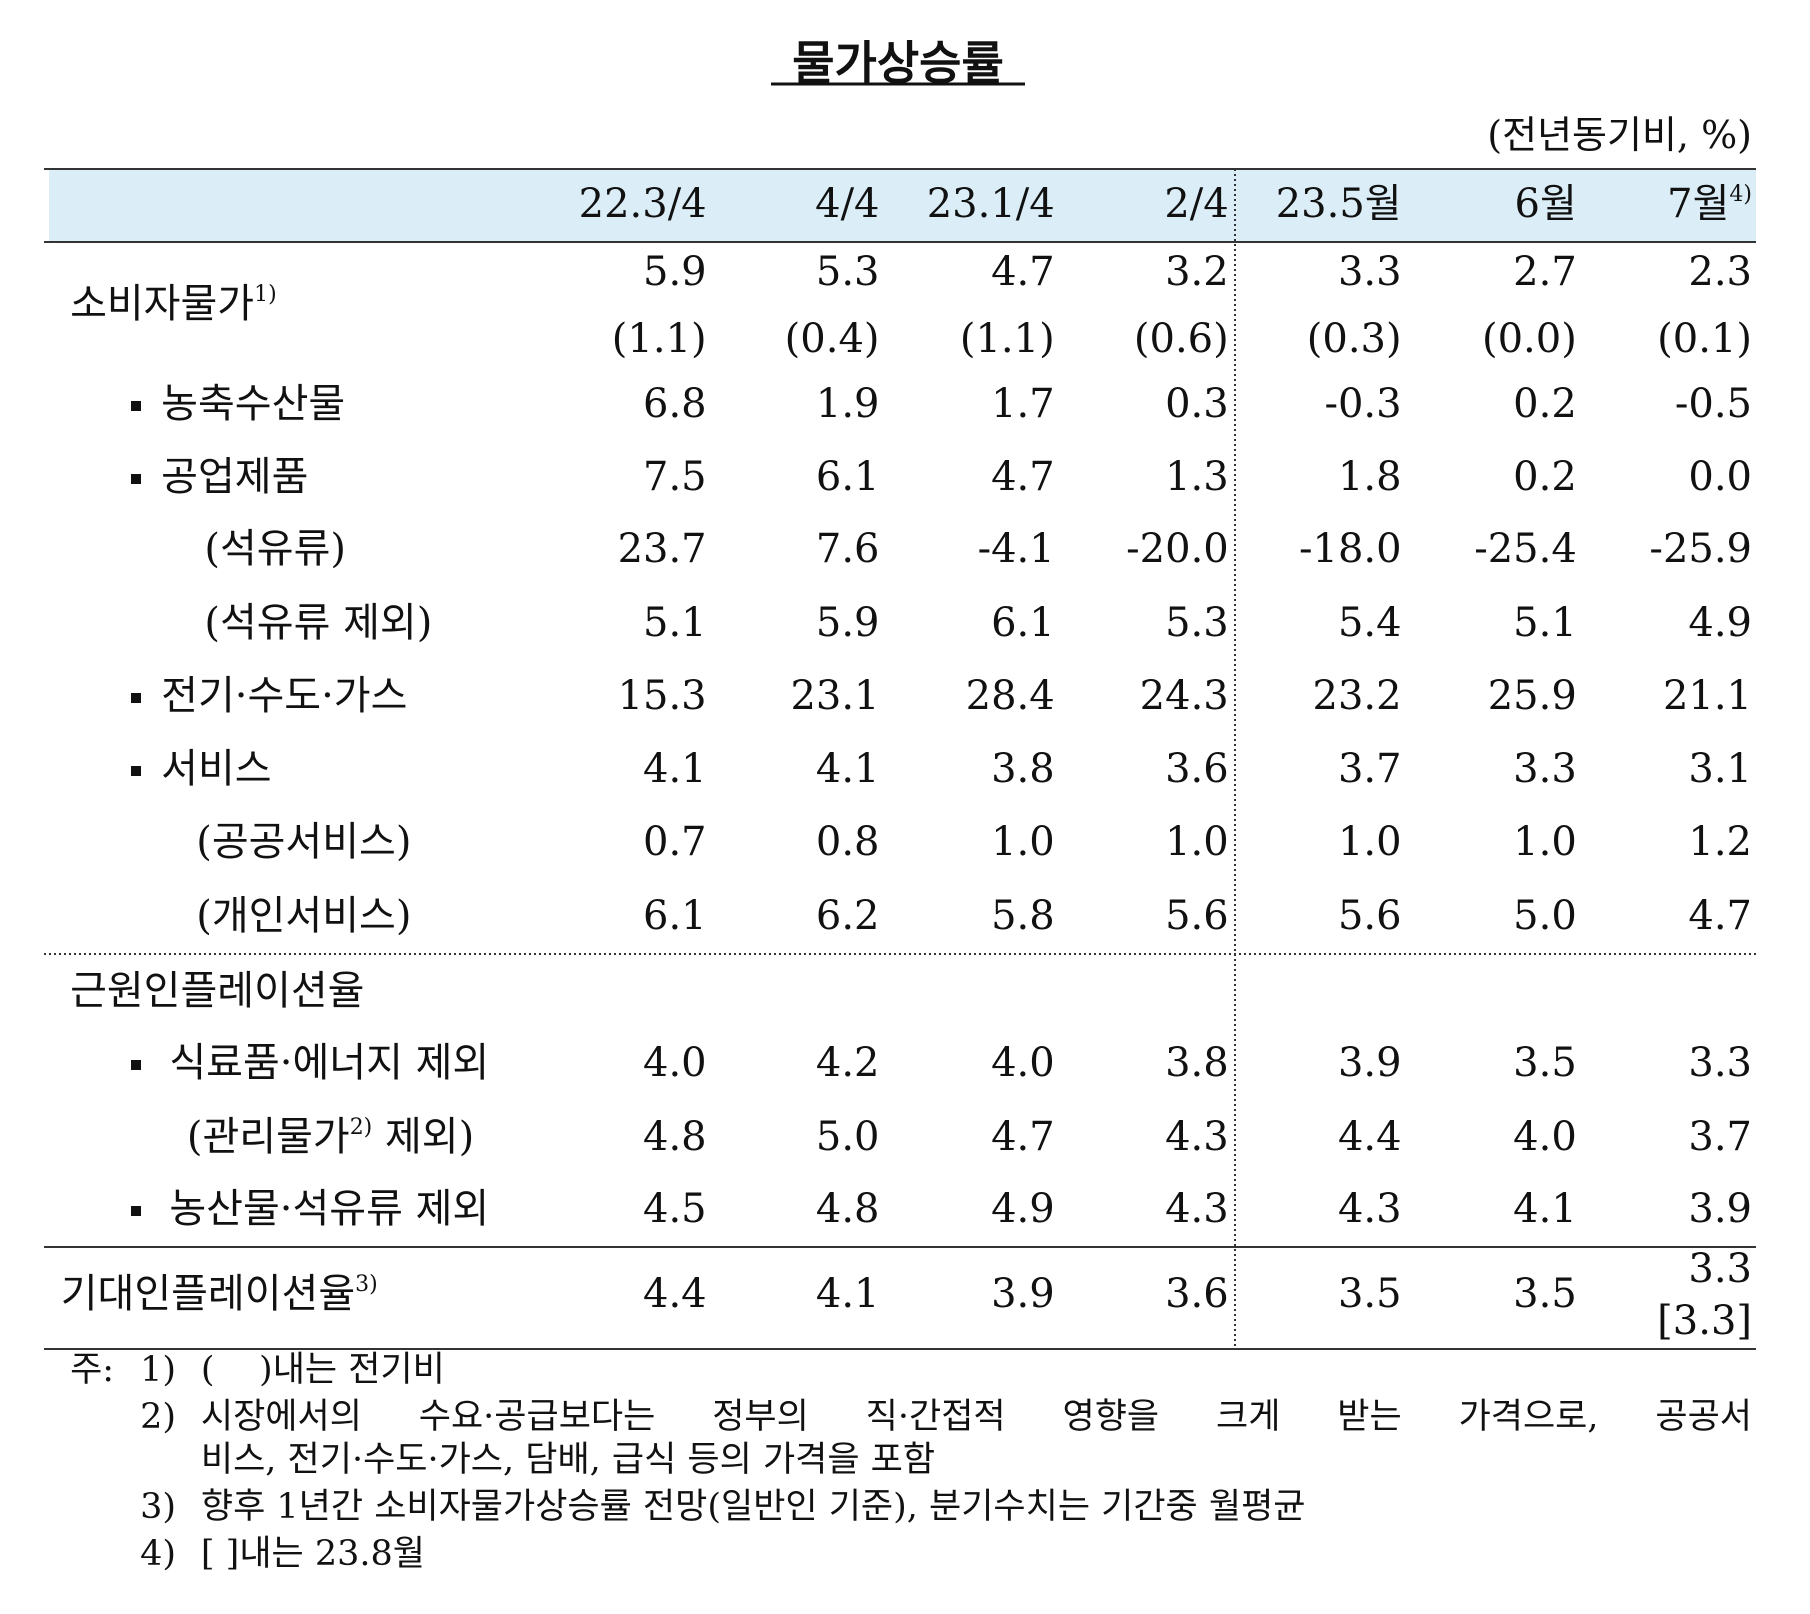  Describe the element at coordinates (1119, 203) in the screenshot. I see `column-header: 2/4` at that location.